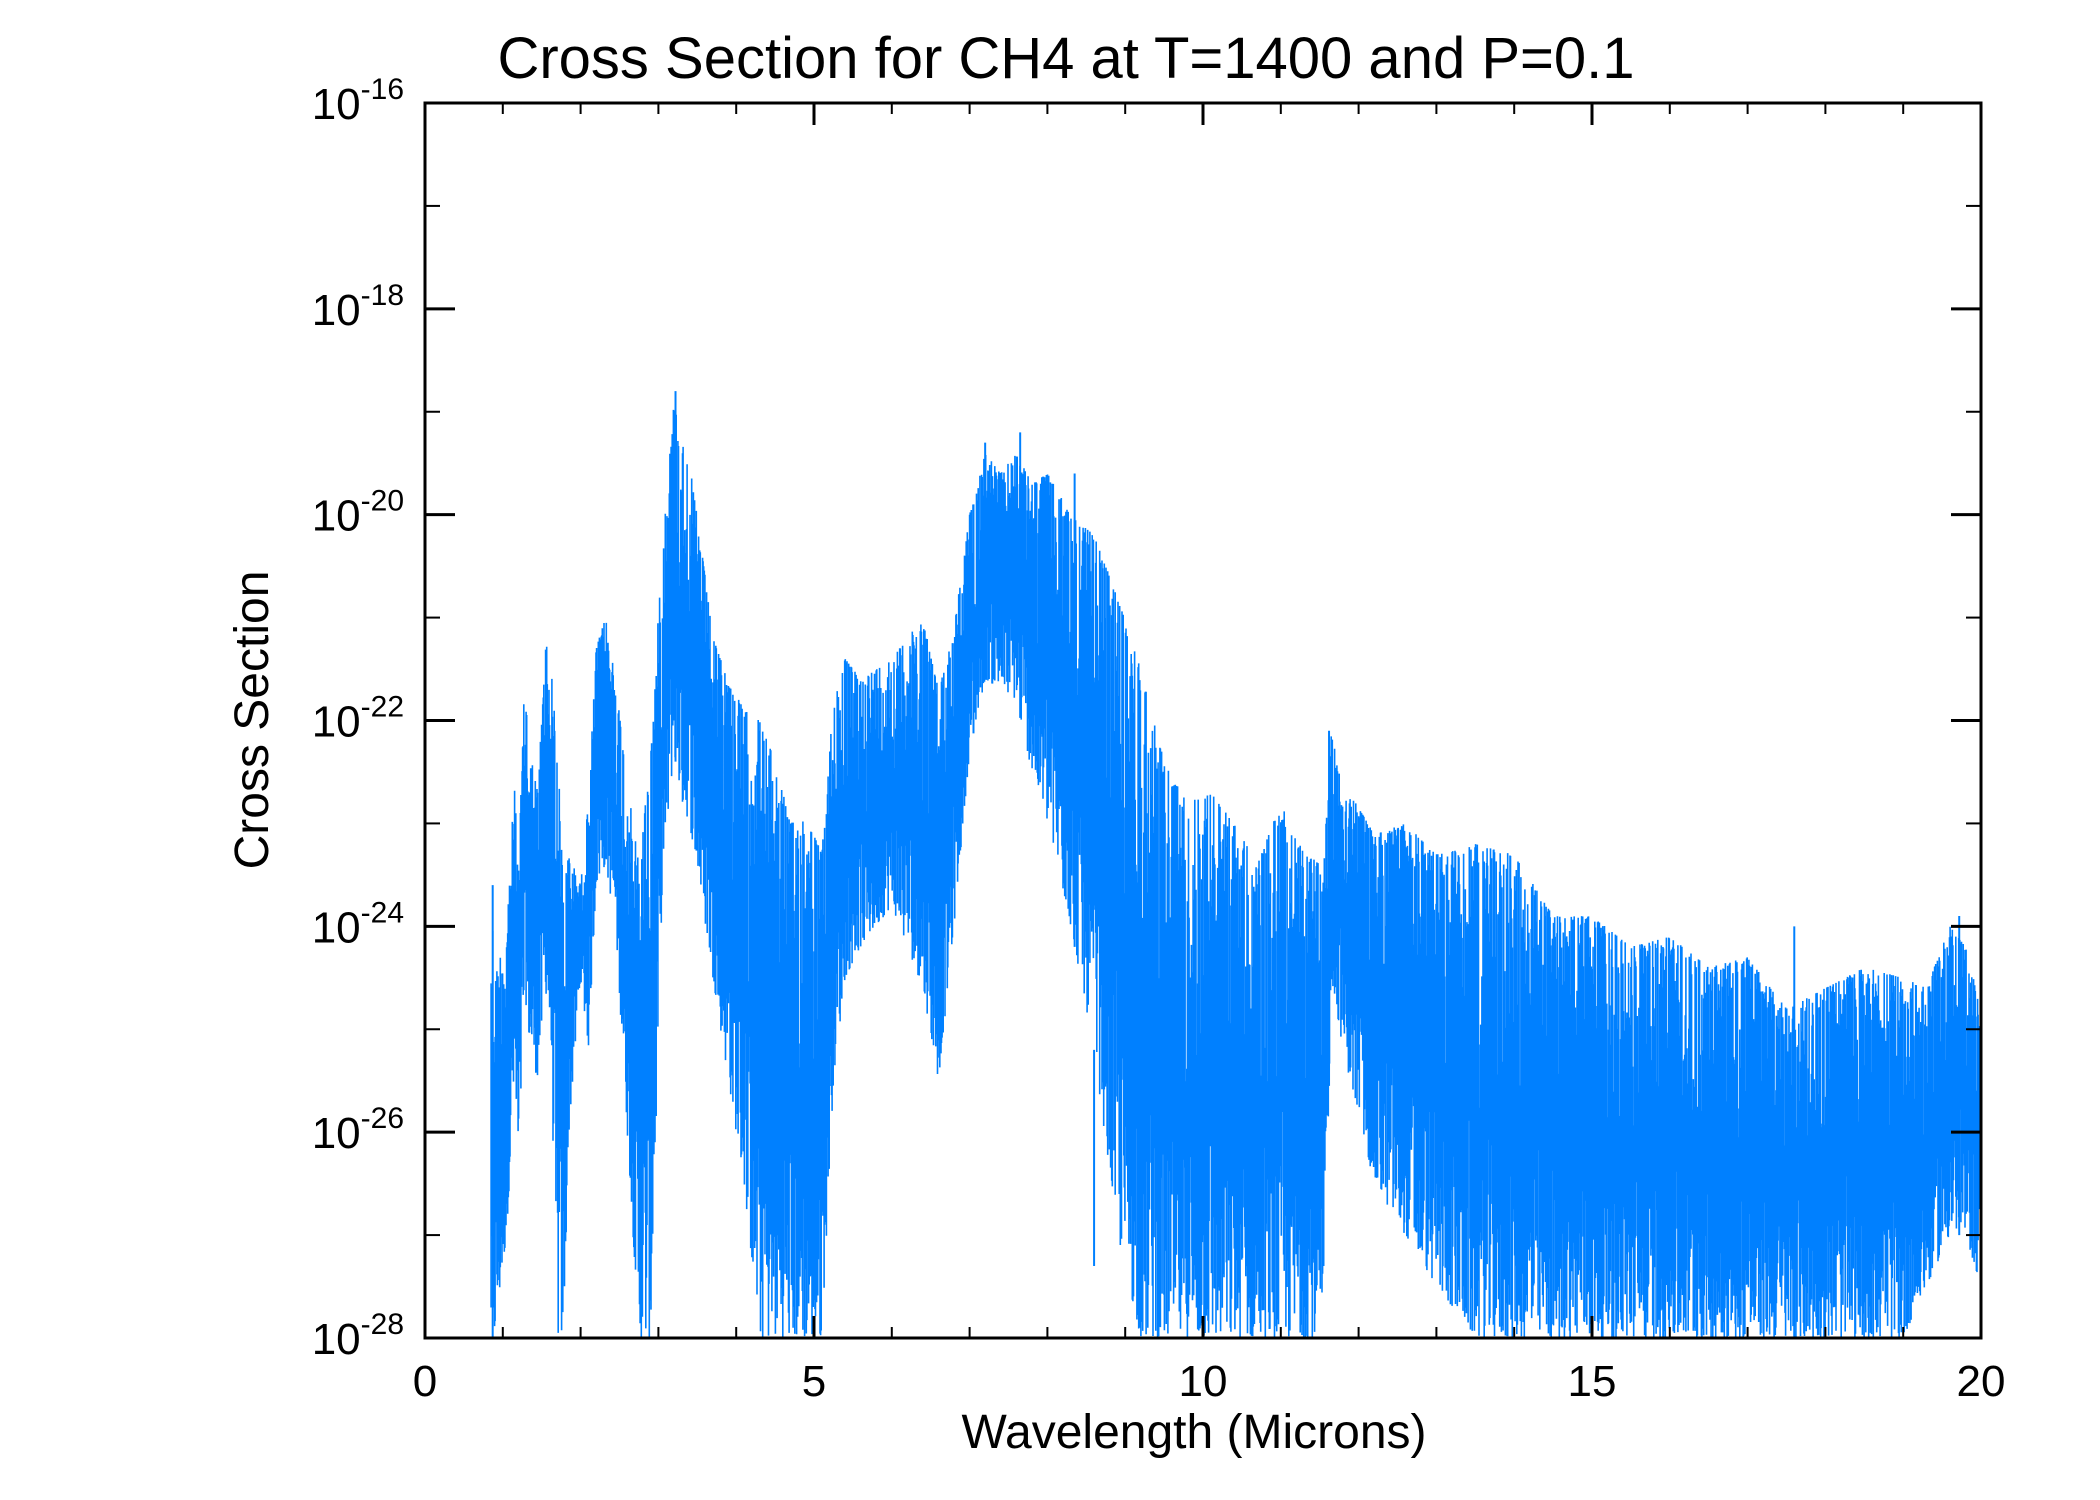 The image size is (2100, 1500). What do you see at coordinates (358, 307) in the screenshot?
I see `y-tick-label: 10-18` at bounding box center [358, 307].